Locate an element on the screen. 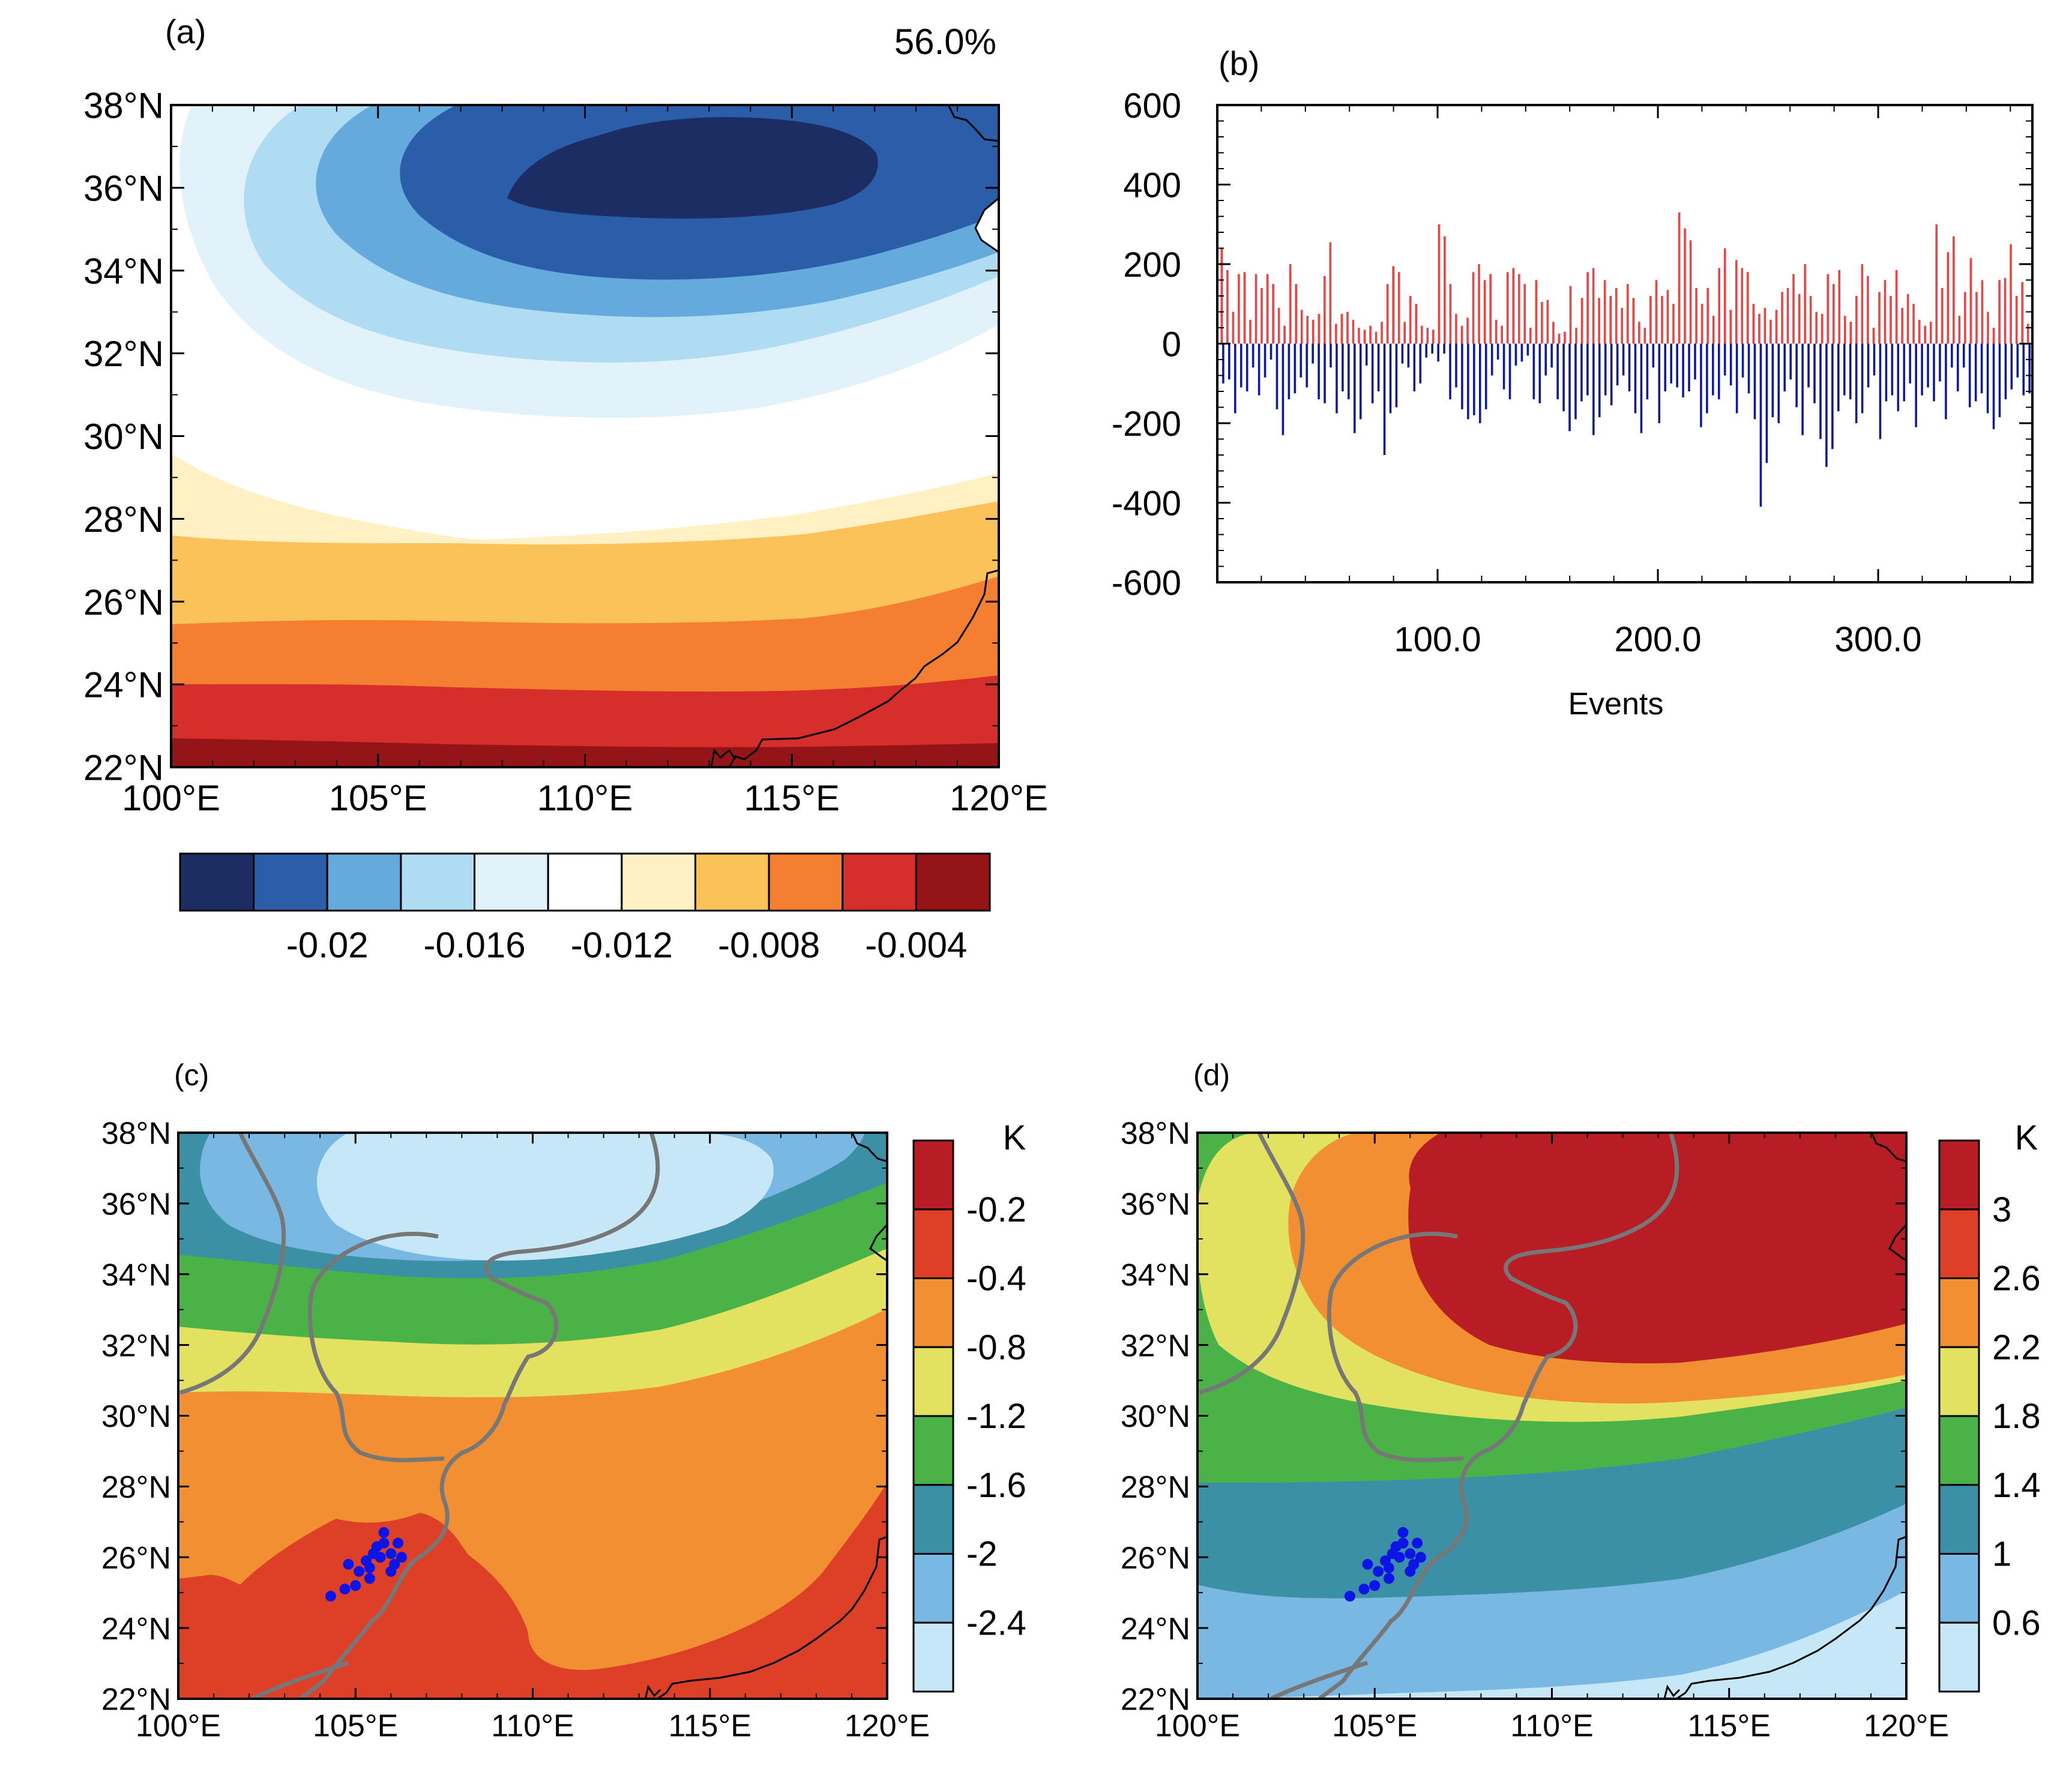  y-tick-label: -600 is located at coordinates (1146, 583).